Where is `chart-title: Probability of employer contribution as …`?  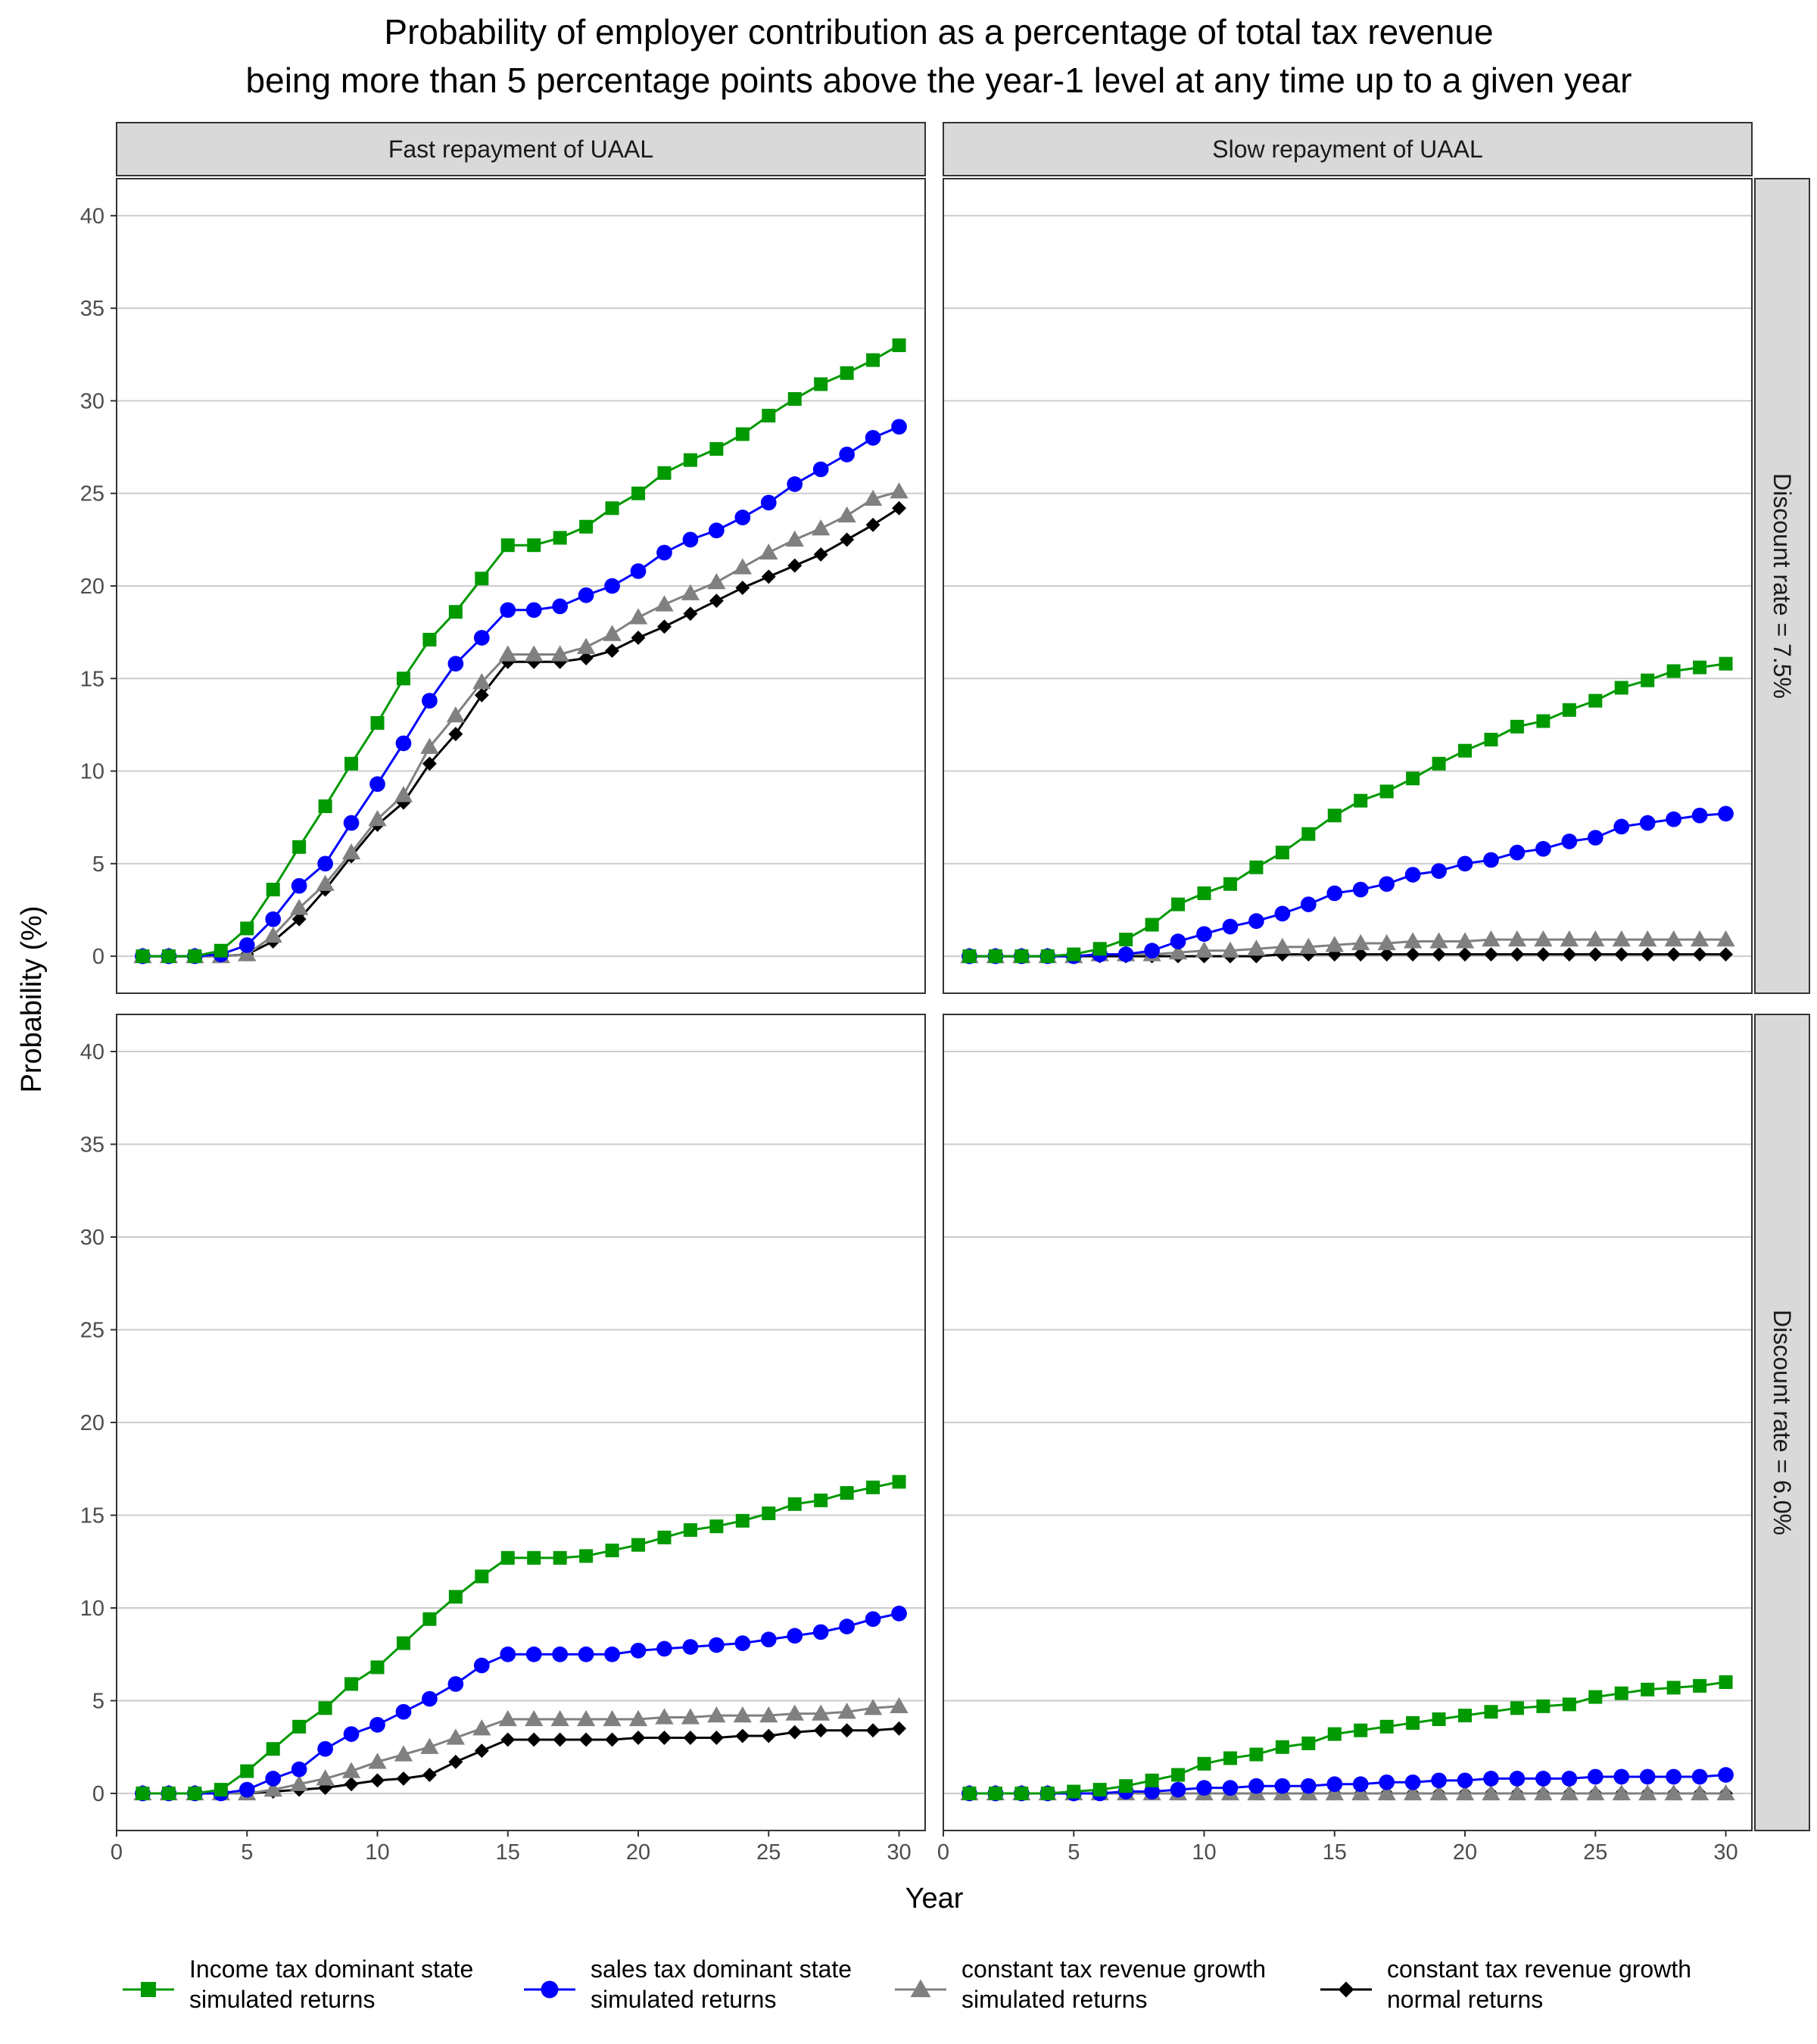 chart-title: Probability of employer contribution as … is located at coordinates (938, 31).